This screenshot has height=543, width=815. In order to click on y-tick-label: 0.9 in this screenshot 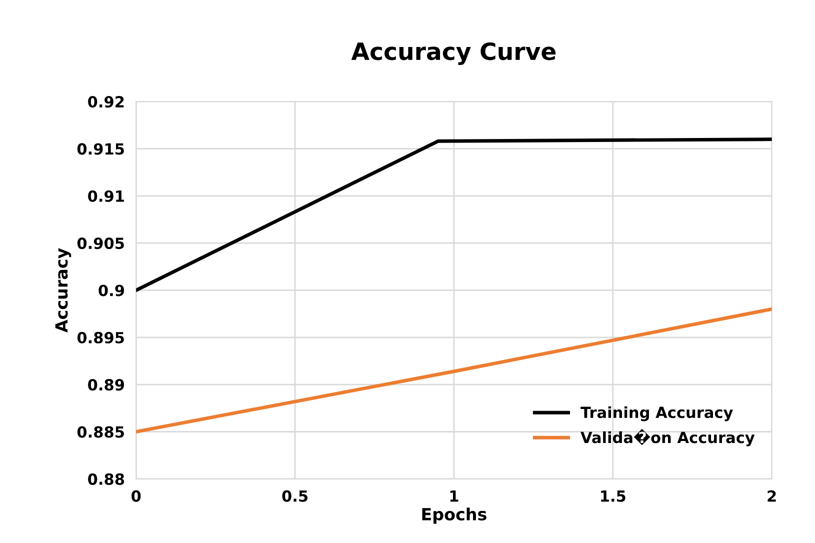, I will do `click(111, 290)`.